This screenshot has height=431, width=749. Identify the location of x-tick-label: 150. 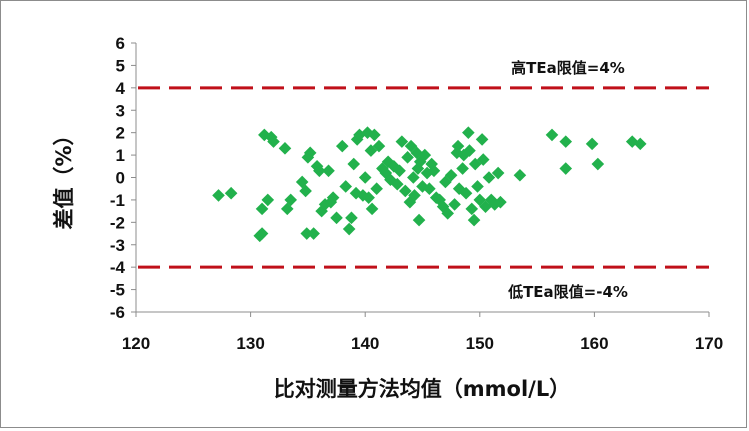
(480, 343).